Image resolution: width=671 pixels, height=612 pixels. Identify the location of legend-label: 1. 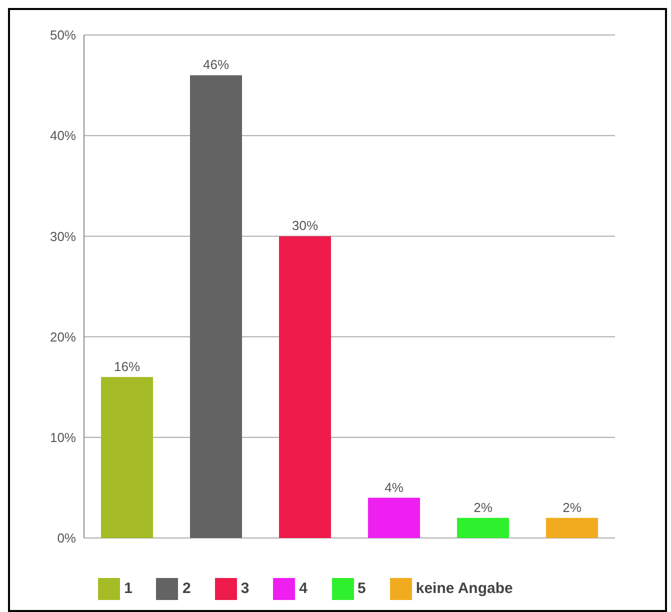
(128, 588).